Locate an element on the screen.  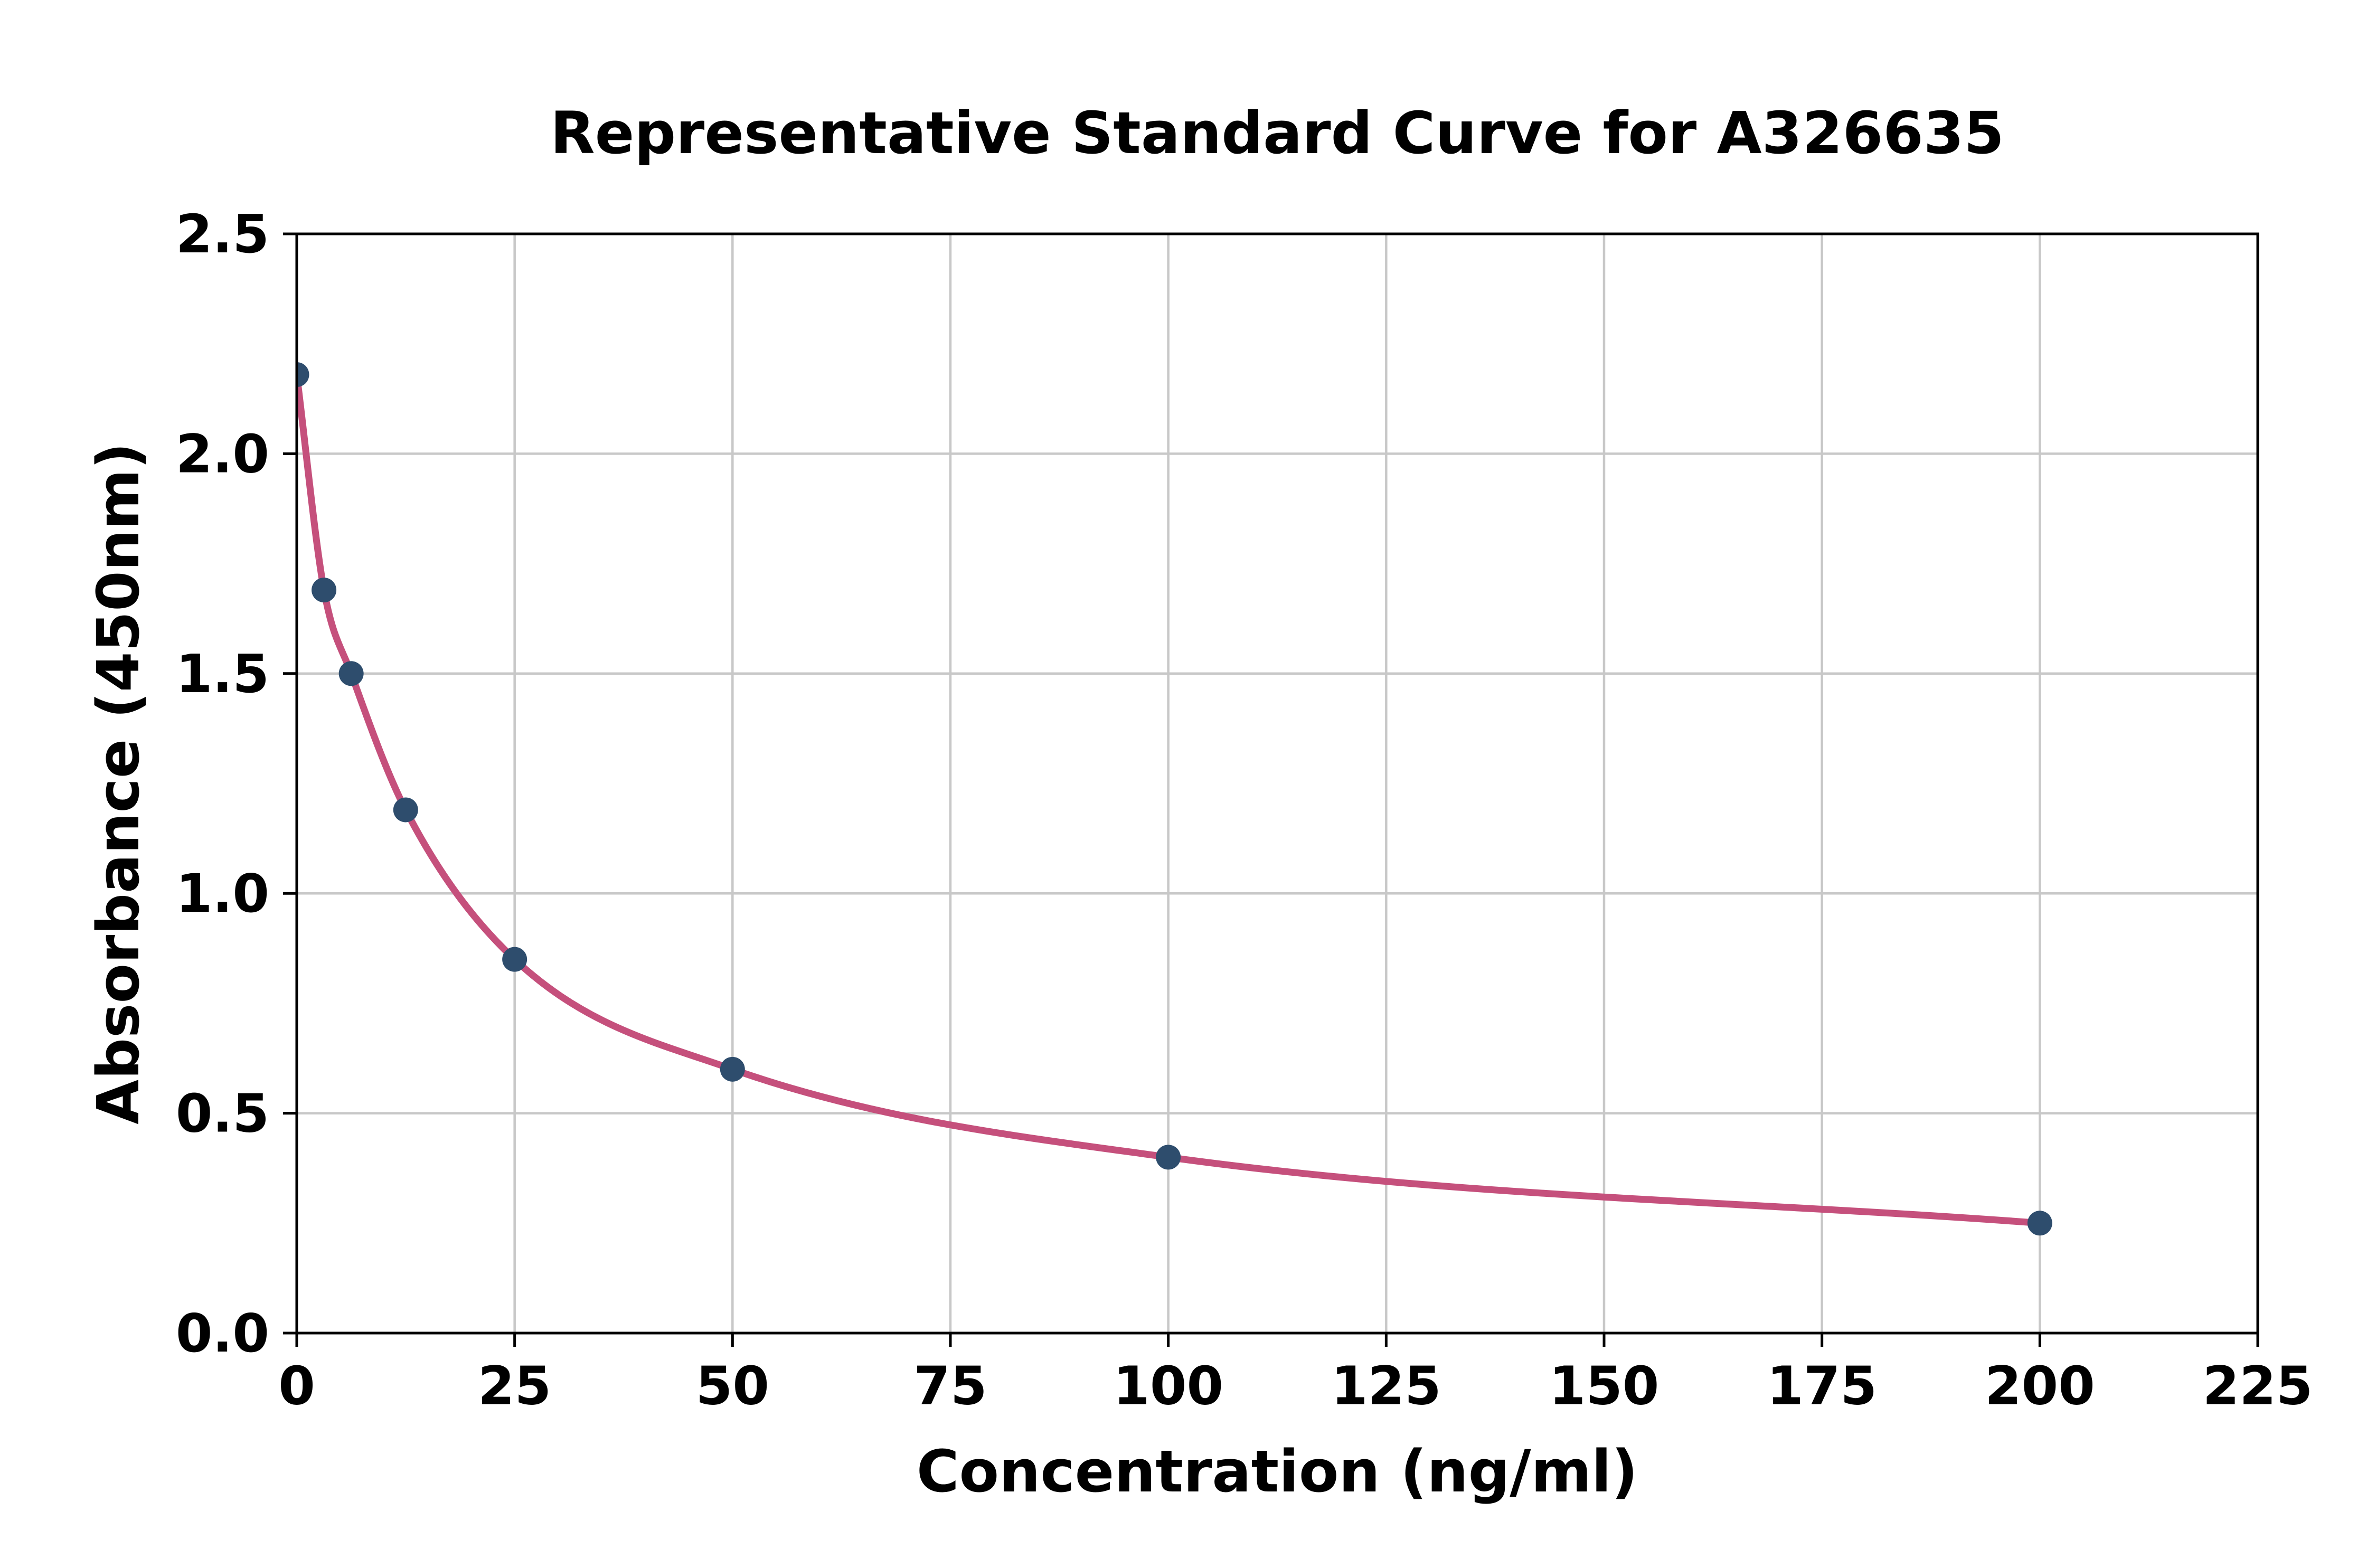
x-axis-label: Concentration (ng/ml) is located at coordinates (1278, 1471).